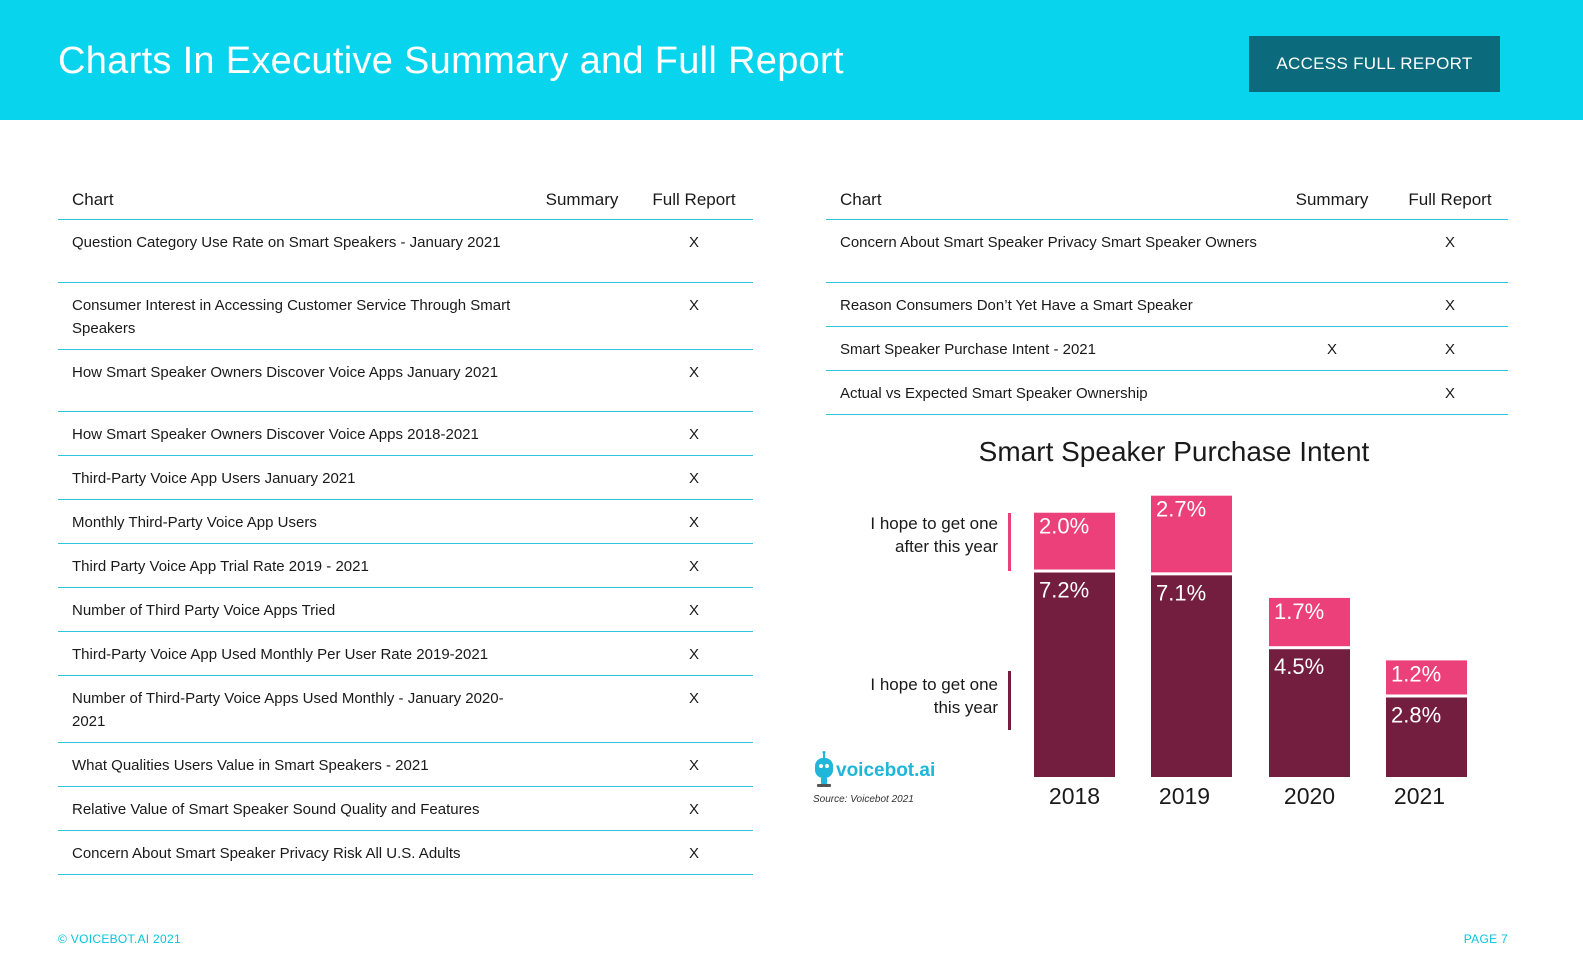  I want to click on row-chart-name: Smart Speaker Purchase Intent - 2021, so click(1049, 348).